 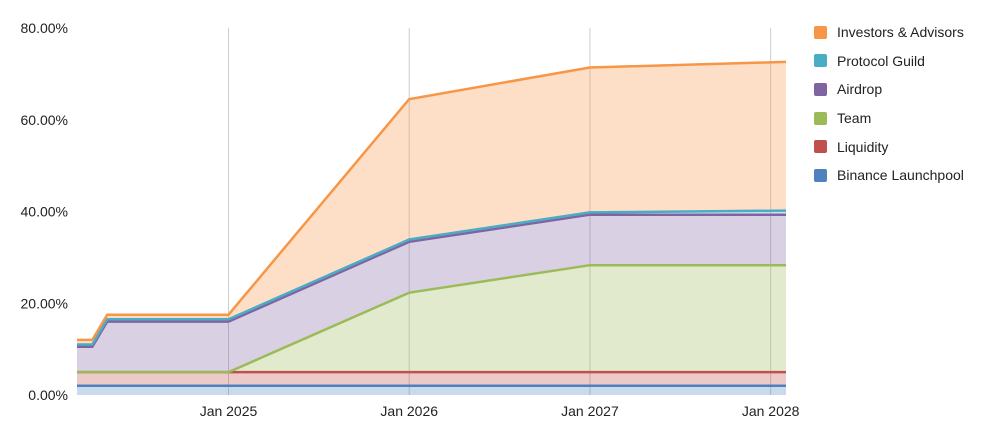 I want to click on legend-label: Airdrop, so click(x=860, y=89).